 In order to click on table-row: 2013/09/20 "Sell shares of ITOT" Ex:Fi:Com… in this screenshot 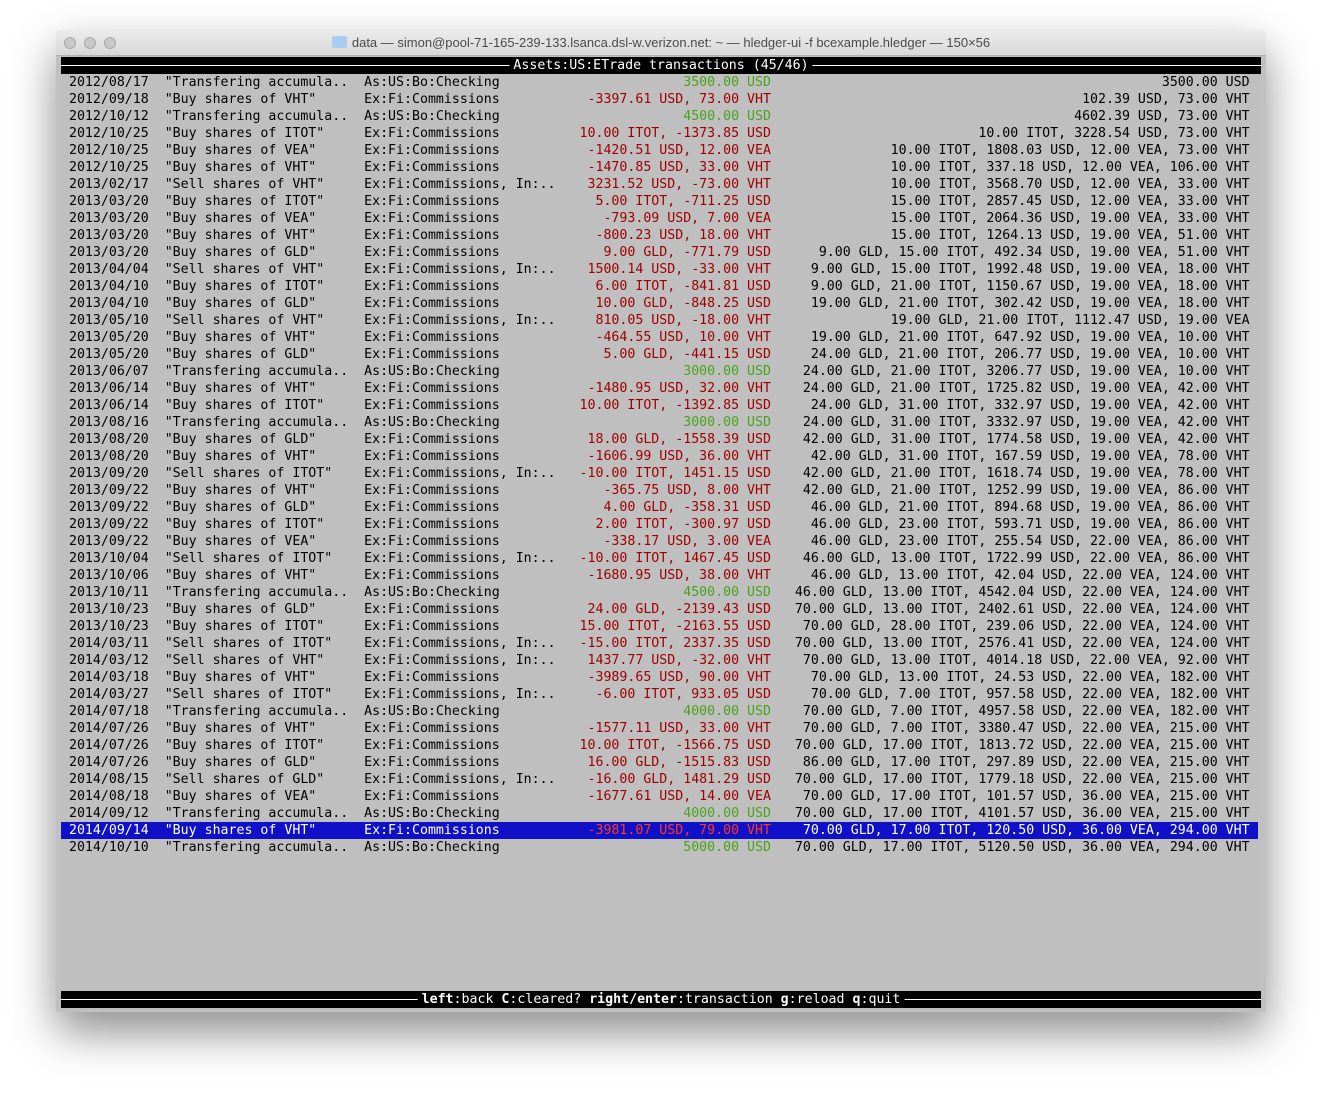, I will do `click(659, 473)`.